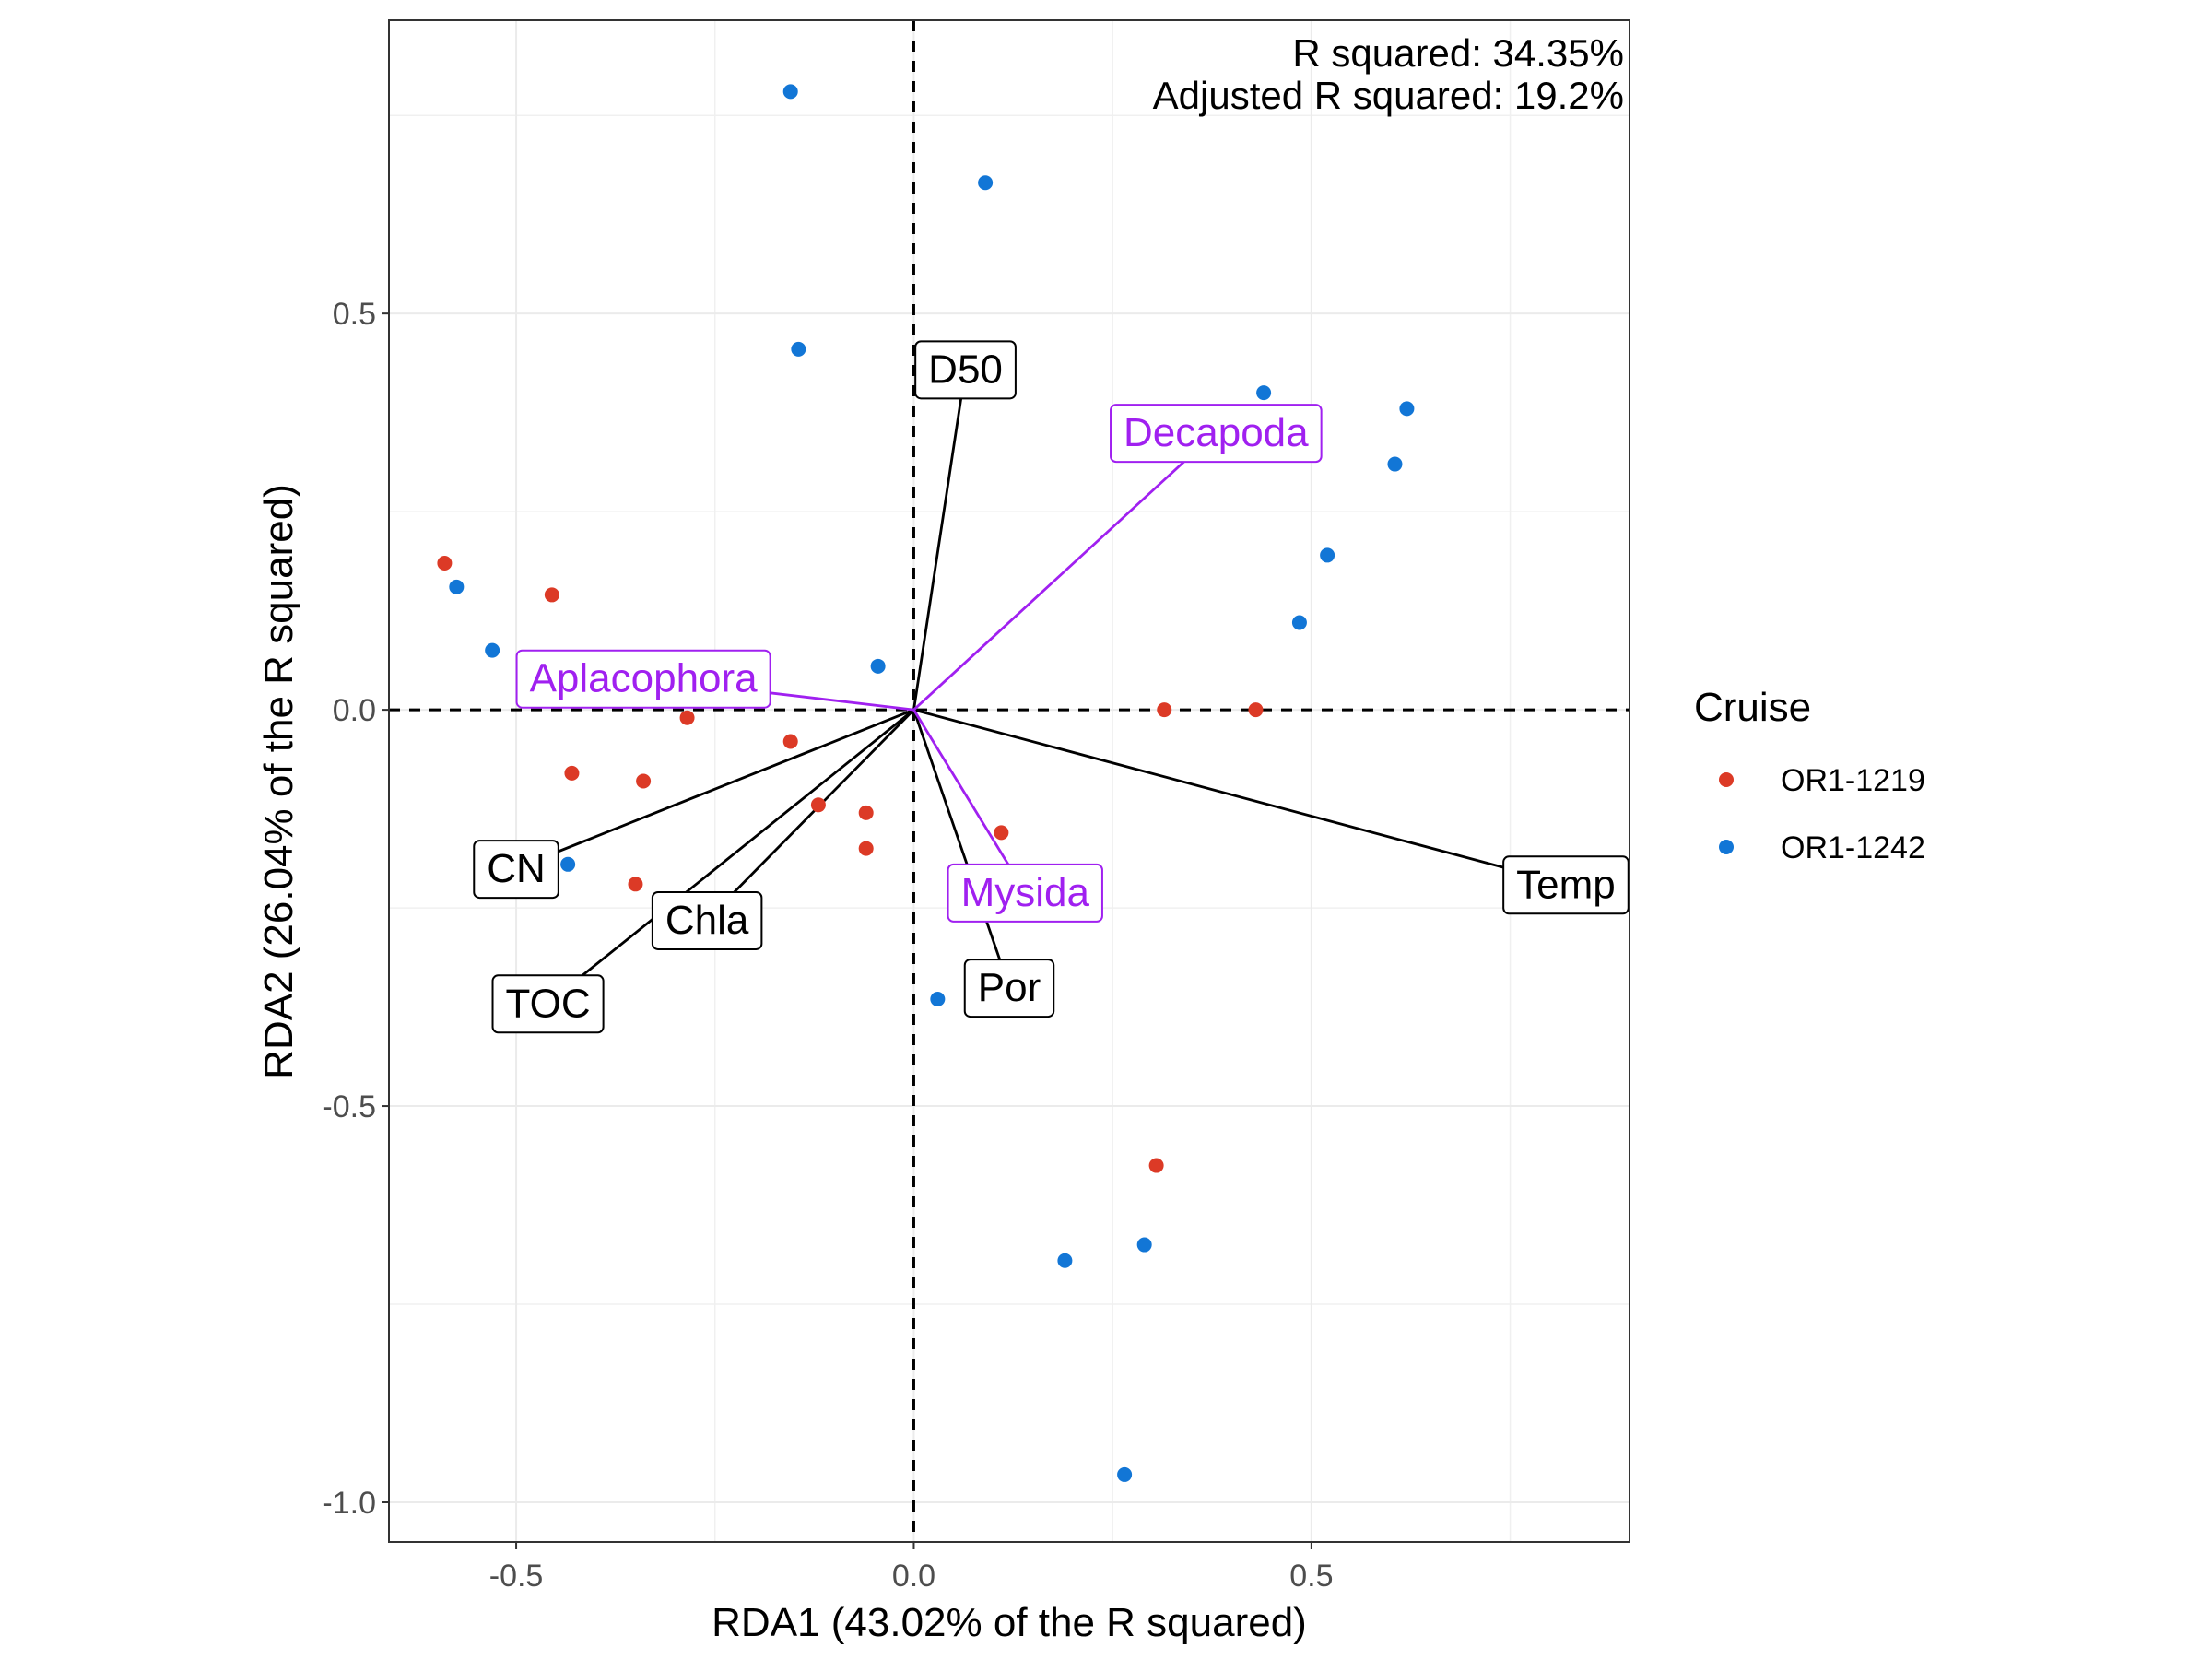 The width and height of the screenshot is (2212, 1659). What do you see at coordinates (516, 1576) in the screenshot?
I see `x-tick-label: -0.5` at bounding box center [516, 1576].